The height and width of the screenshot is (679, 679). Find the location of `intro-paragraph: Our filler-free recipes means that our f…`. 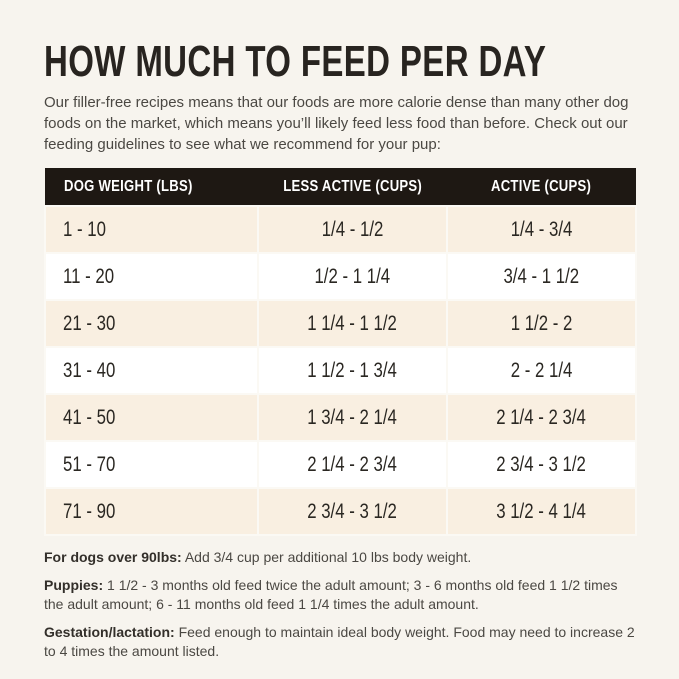

intro-paragraph: Our filler-free recipes means that our f… is located at coordinates (336, 123).